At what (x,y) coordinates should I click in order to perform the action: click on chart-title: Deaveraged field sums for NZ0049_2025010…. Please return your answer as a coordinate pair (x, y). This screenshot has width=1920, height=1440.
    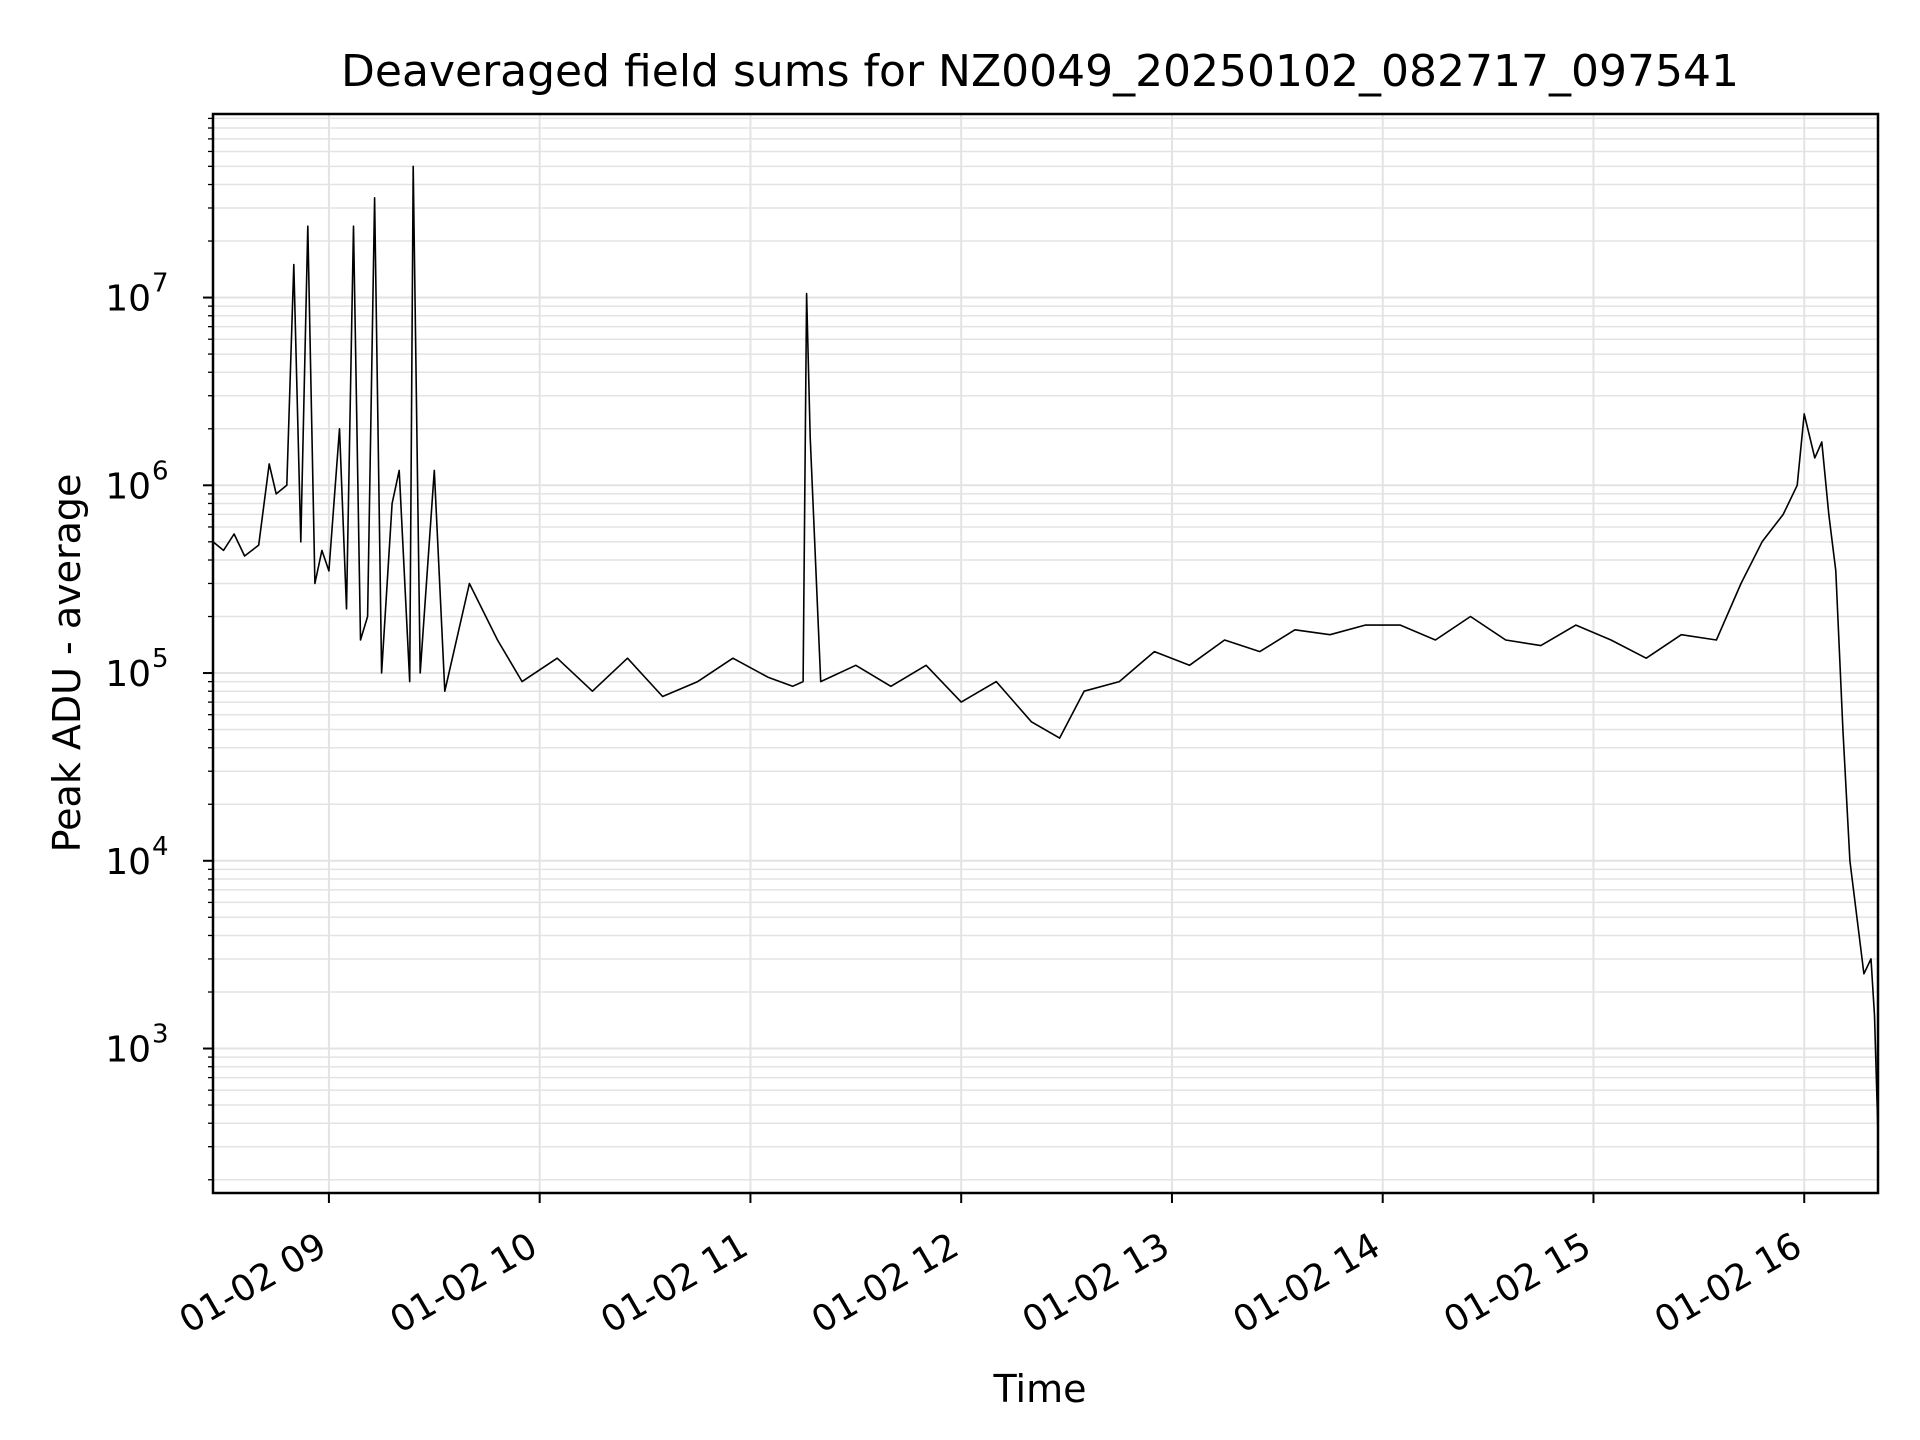
    Looking at the image, I should click on (1040, 71).